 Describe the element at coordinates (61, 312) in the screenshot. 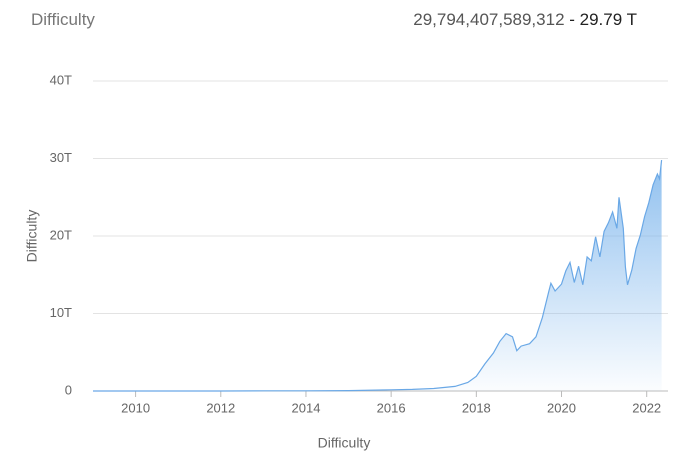

I see `y-tick-label: 10T` at that location.